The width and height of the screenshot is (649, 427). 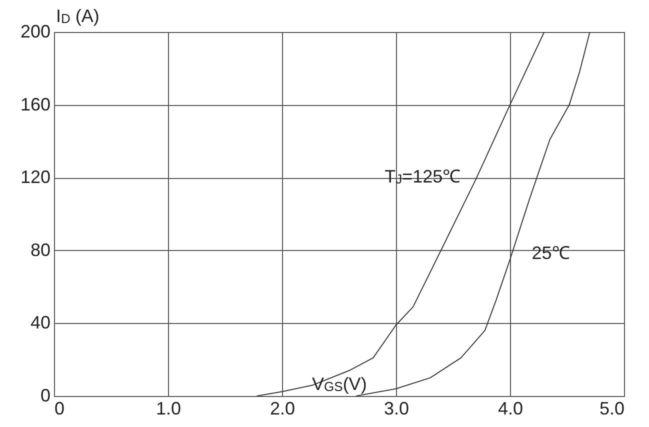 What do you see at coordinates (283, 408) in the screenshot?
I see `x-tick-label: 2.0` at bounding box center [283, 408].